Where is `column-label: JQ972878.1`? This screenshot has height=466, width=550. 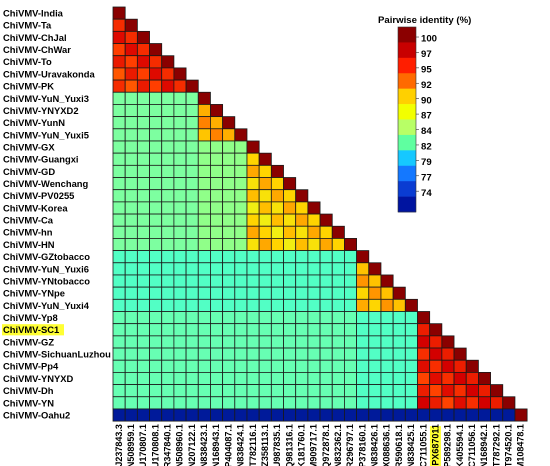
column-label: JQ972878.1 is located at coordinates (326, 445).